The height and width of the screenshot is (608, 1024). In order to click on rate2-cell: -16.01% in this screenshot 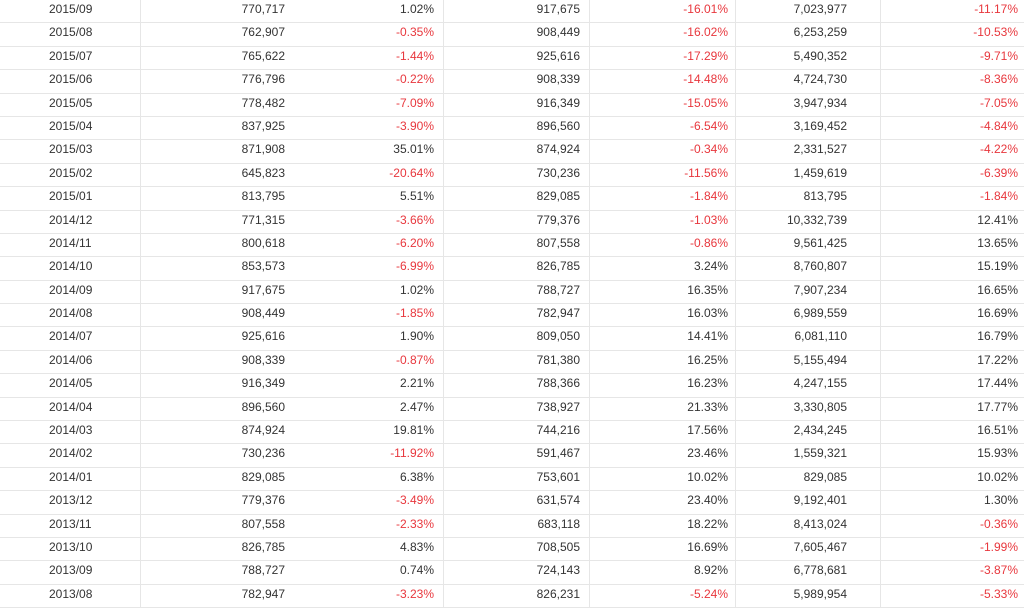, I will do `click(705, 9)`.